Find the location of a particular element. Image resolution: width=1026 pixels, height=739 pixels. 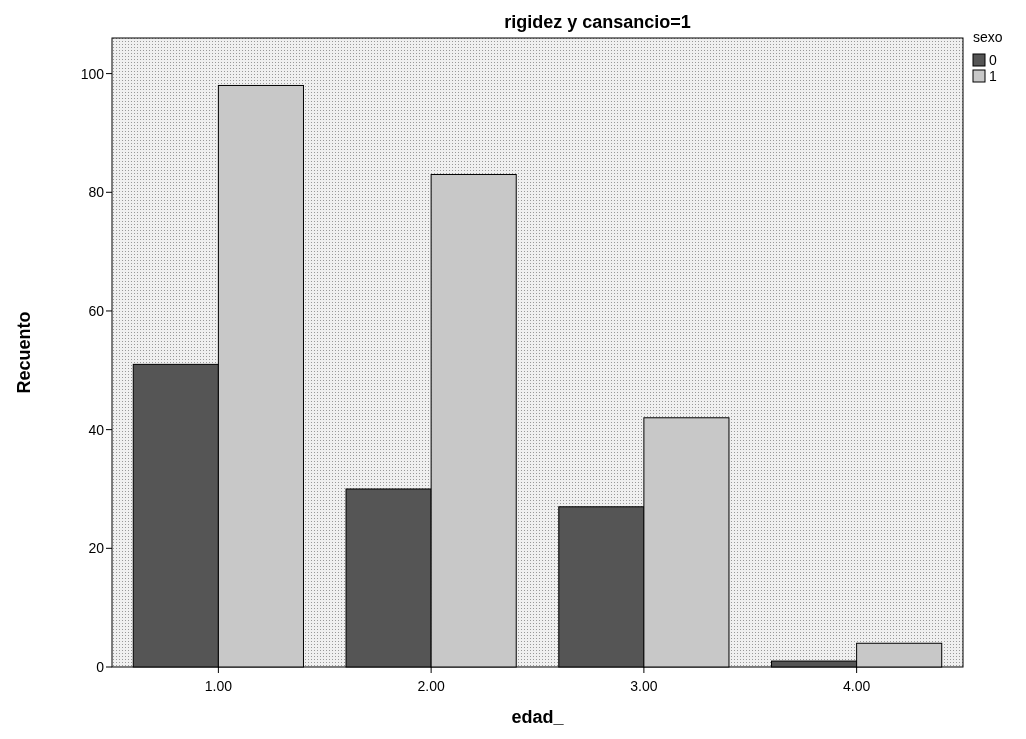

y-tick-label: 60 is located at coordinates (96, 310).